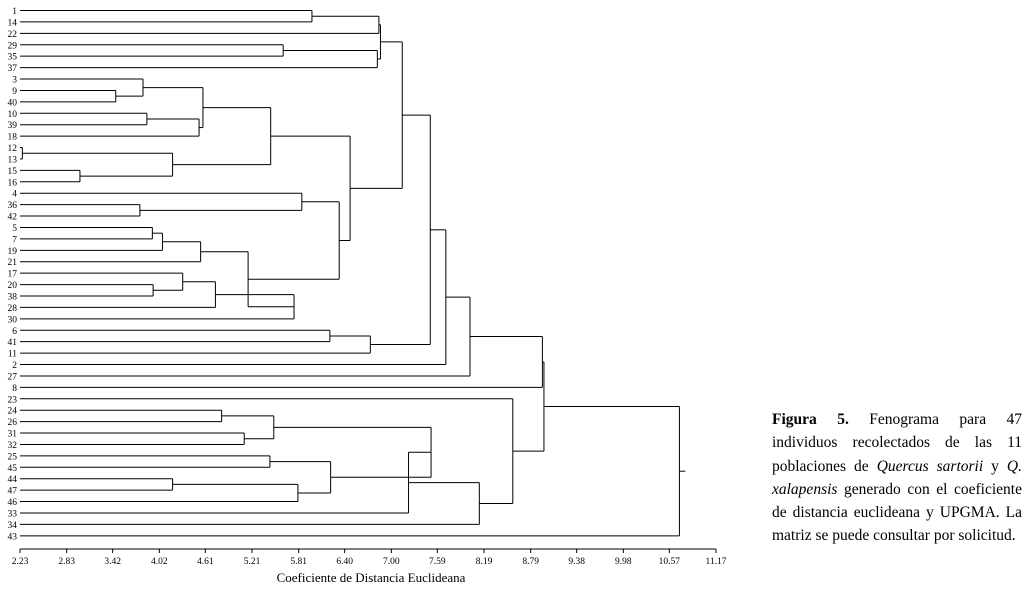 The width and height of the screenshot is (1028, 593). I want to click on leaf-label: 17, so click(13, 275).